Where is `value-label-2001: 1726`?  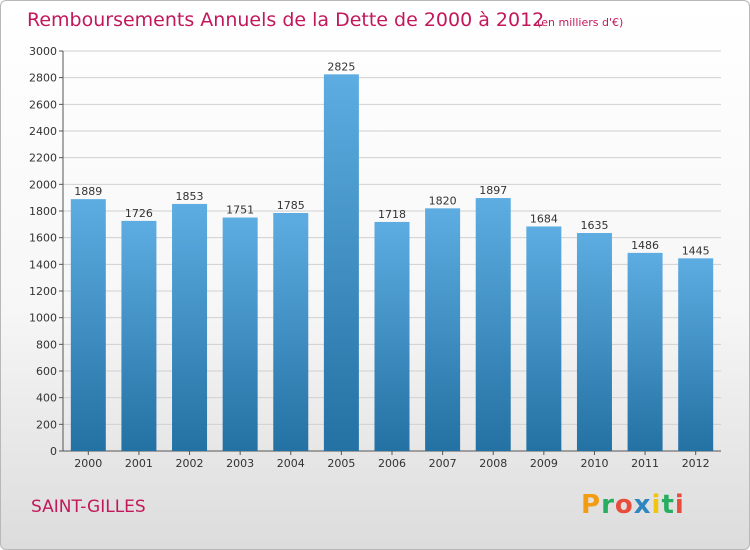
value-label-2001: 1726 is located at coordinates (139, 213).